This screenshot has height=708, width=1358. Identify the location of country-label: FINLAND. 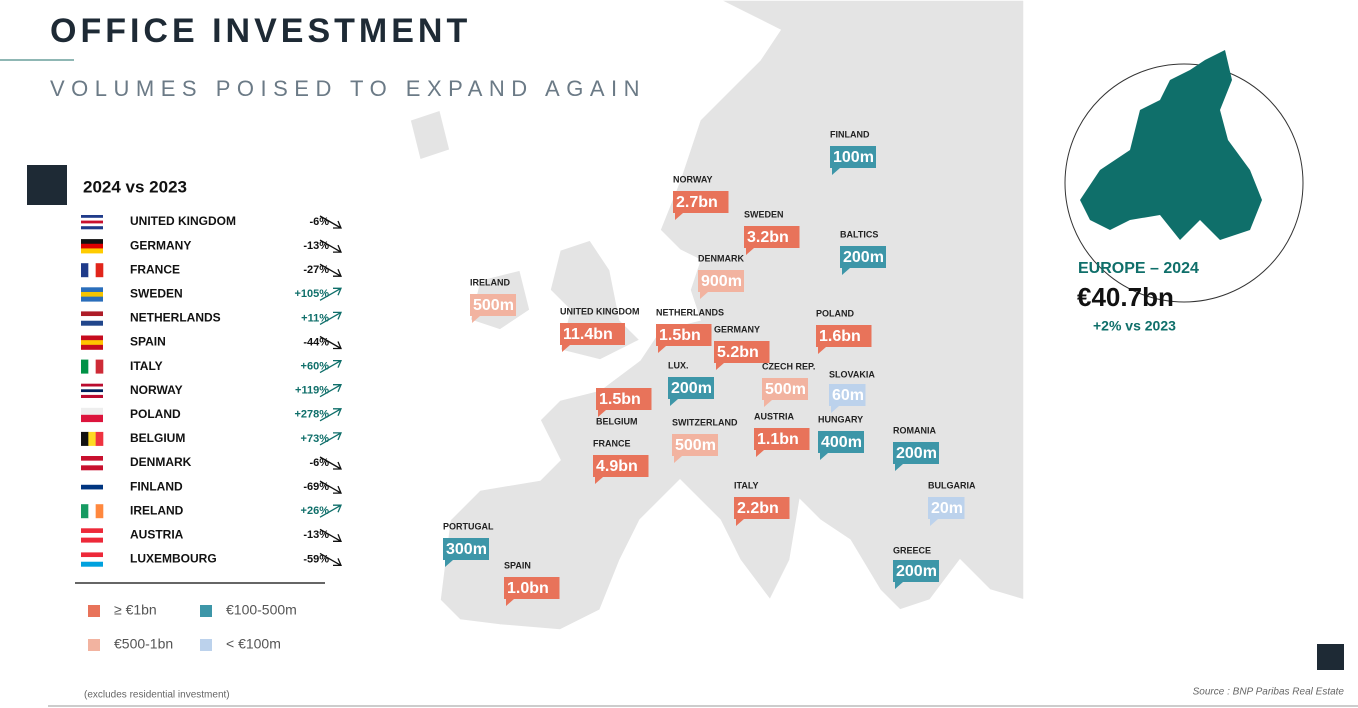
(850, 134).